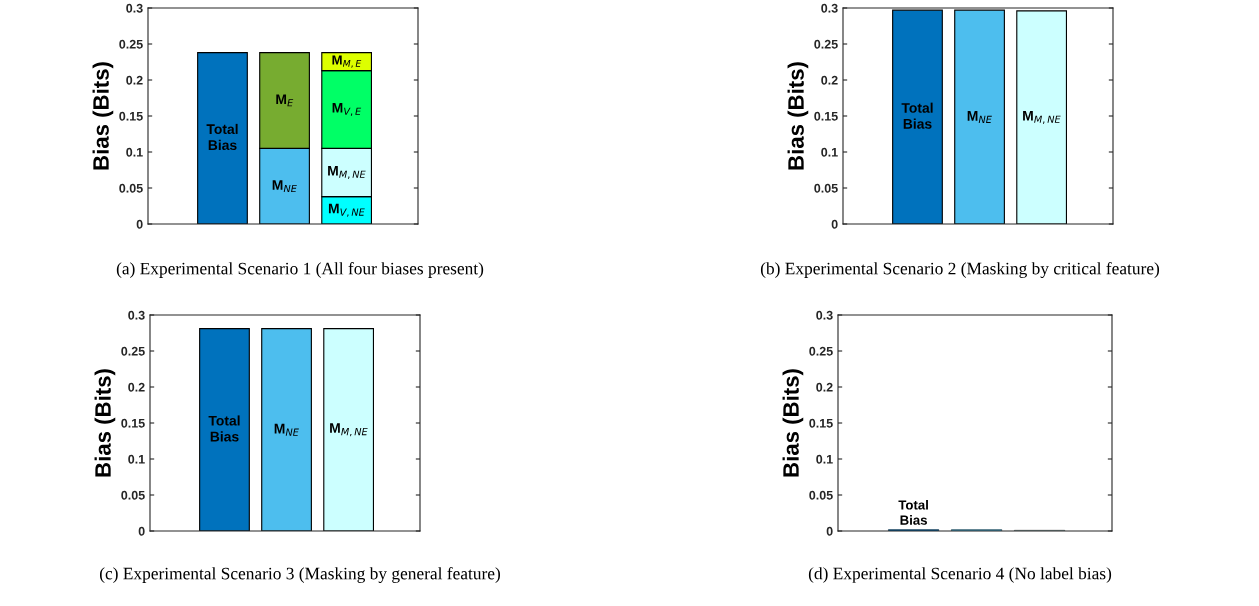 The width and height of the screenshot is (1259, 606). What do you see at coordinates (960, 575) in the screenshot?
I see `text: (d) Experimental Scenario 4 (No label bias)` at bounding box center [960, 575].